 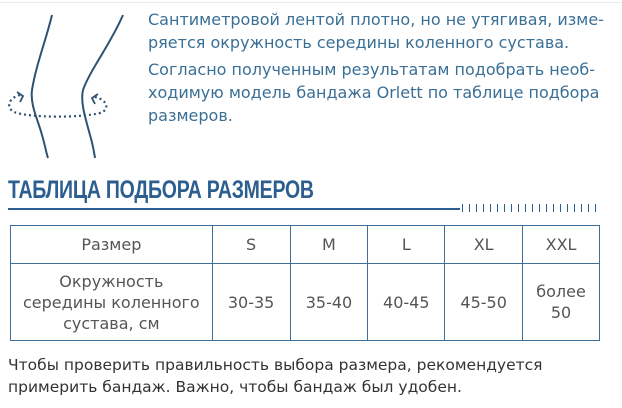 I want to click on header-cell: S, so click(x=251, y=244).